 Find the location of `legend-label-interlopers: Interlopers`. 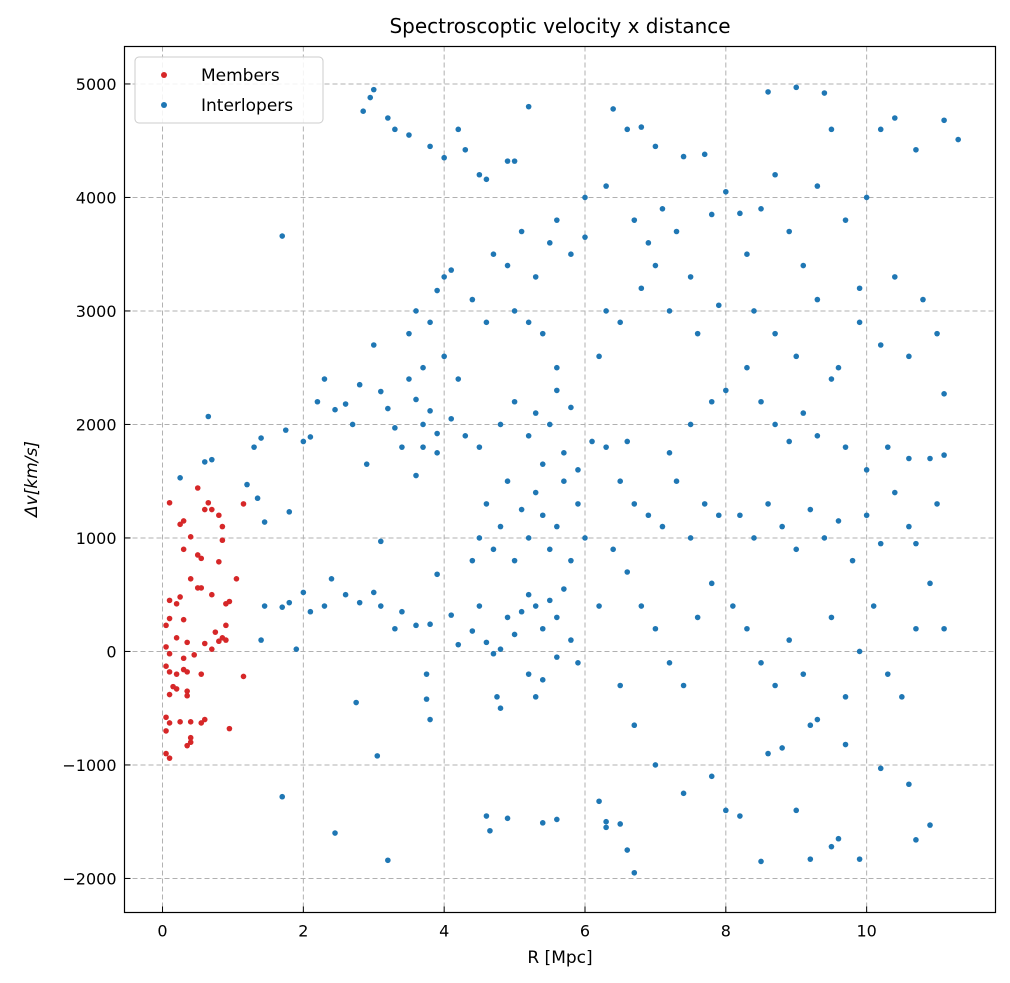

legend-label-interlopers: Interlopers is located at coordinates (247, 106).